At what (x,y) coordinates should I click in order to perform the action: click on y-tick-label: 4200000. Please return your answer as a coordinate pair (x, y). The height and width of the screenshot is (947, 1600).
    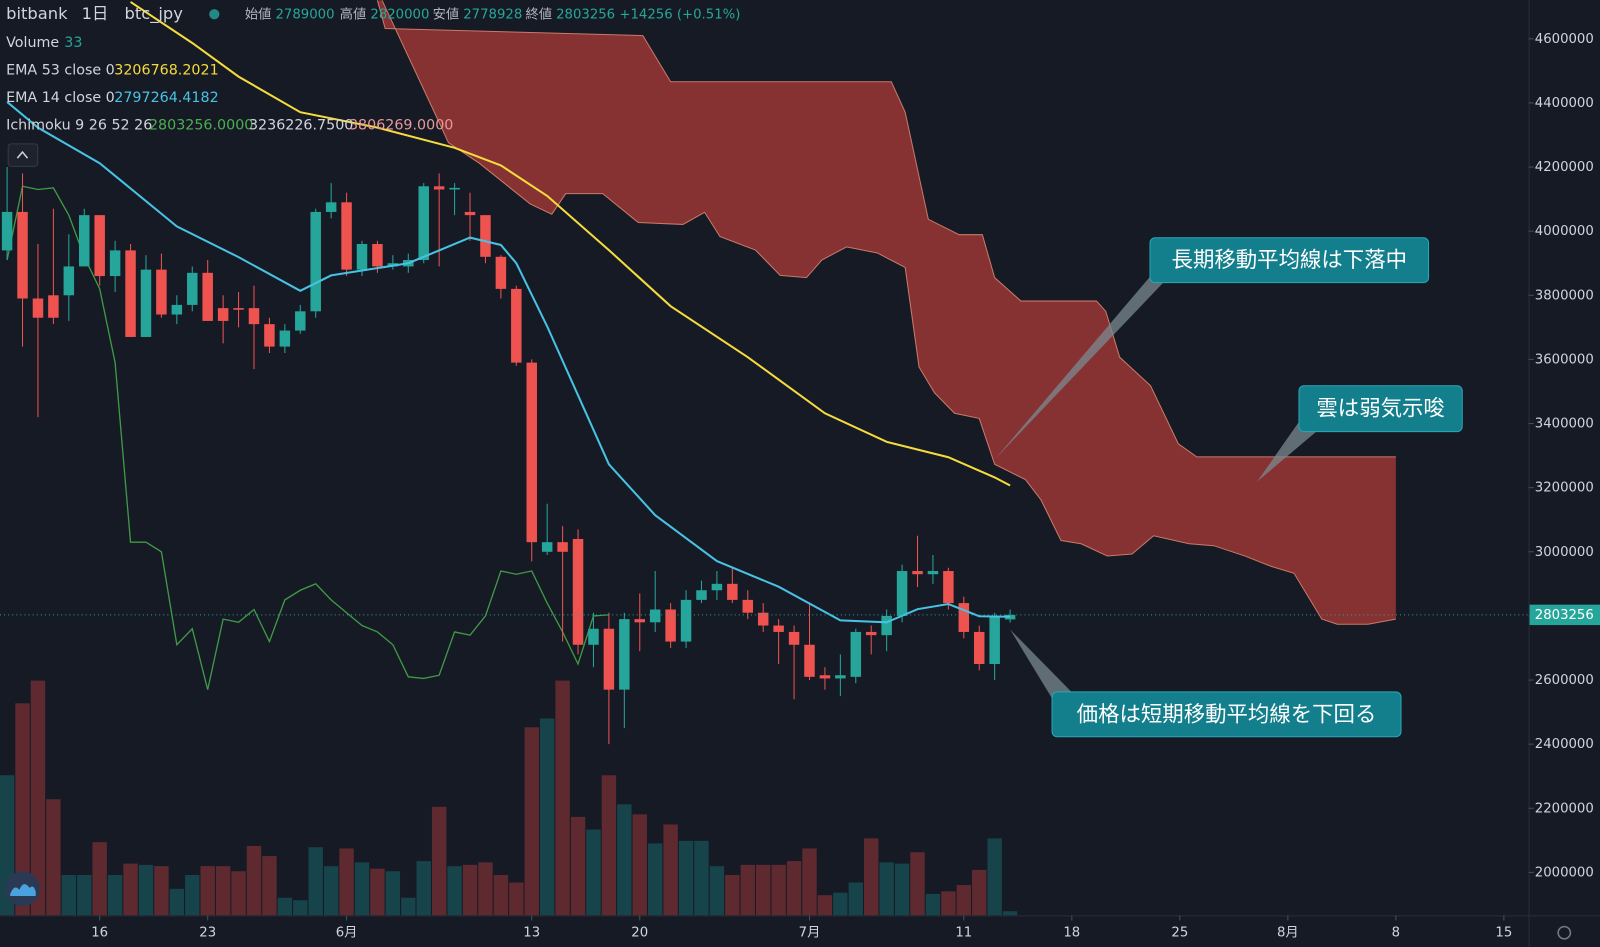
    Looking at the image, I should click on (1564, 167).